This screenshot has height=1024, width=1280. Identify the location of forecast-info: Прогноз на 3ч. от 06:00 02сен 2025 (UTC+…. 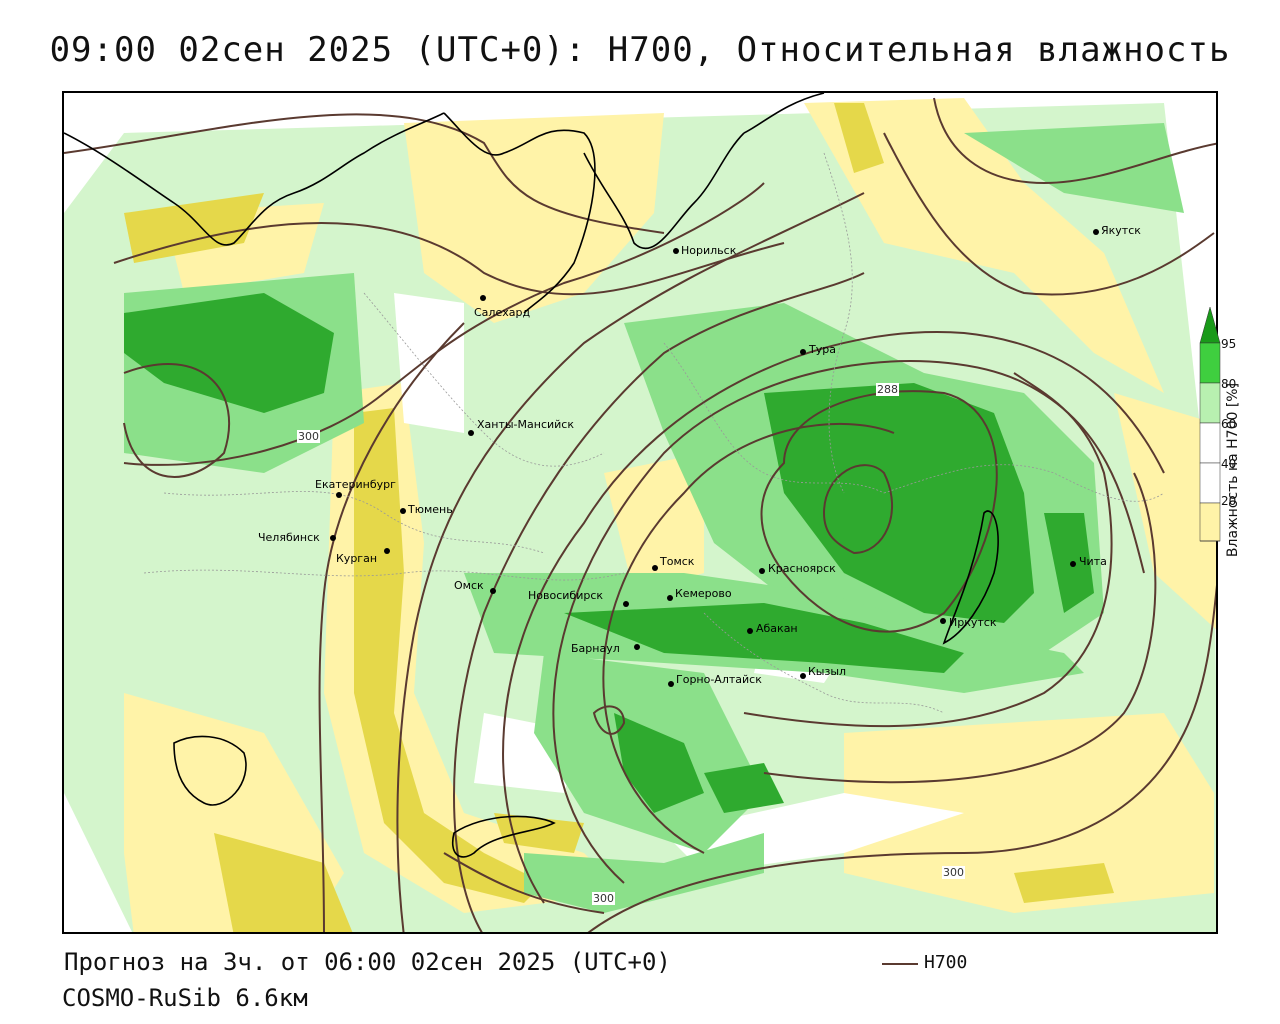
(367, 962).